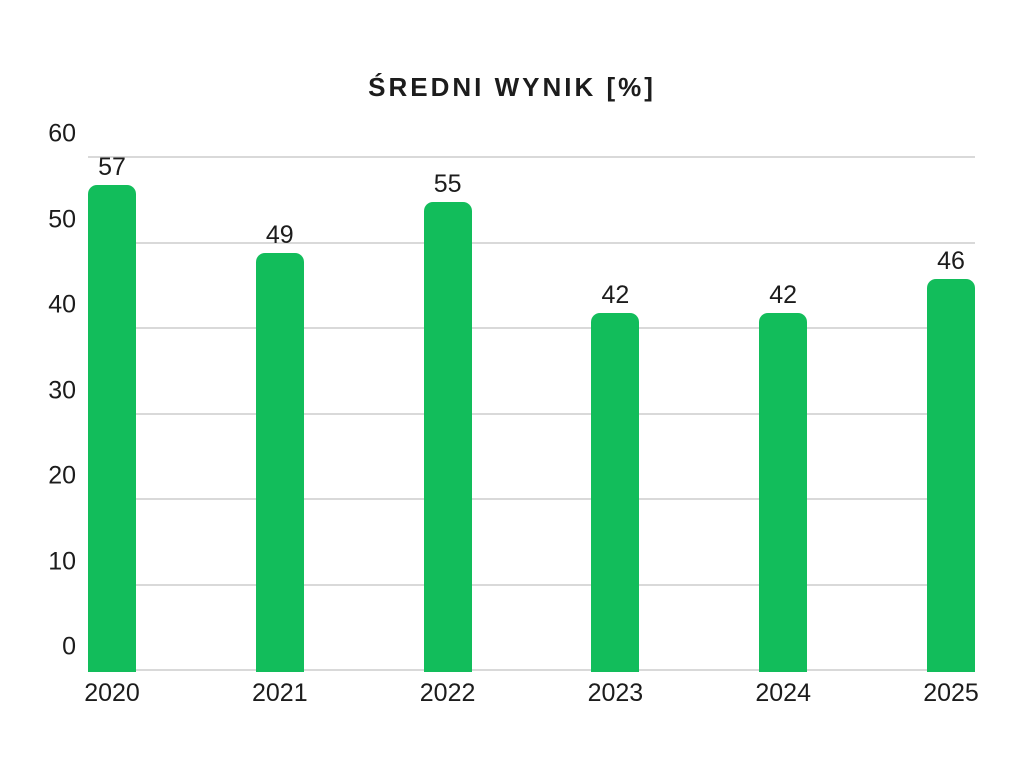  What do you see at coordinates (615, 294) in the screenshot?
I see `bar-value-label-2023: 42` at bounding box center [615, 294].